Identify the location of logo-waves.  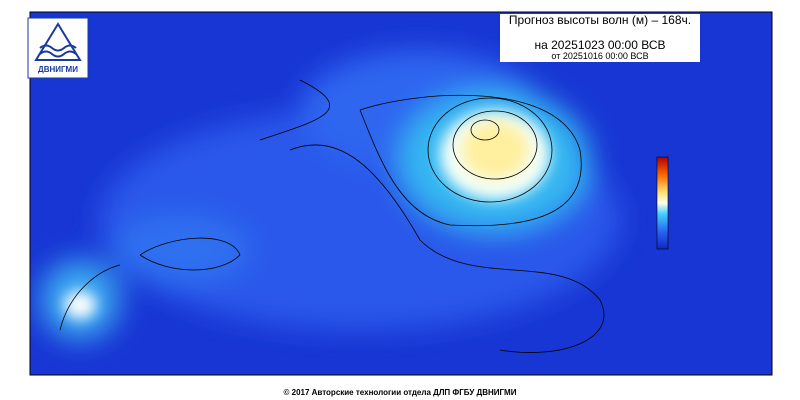
(58, 51).